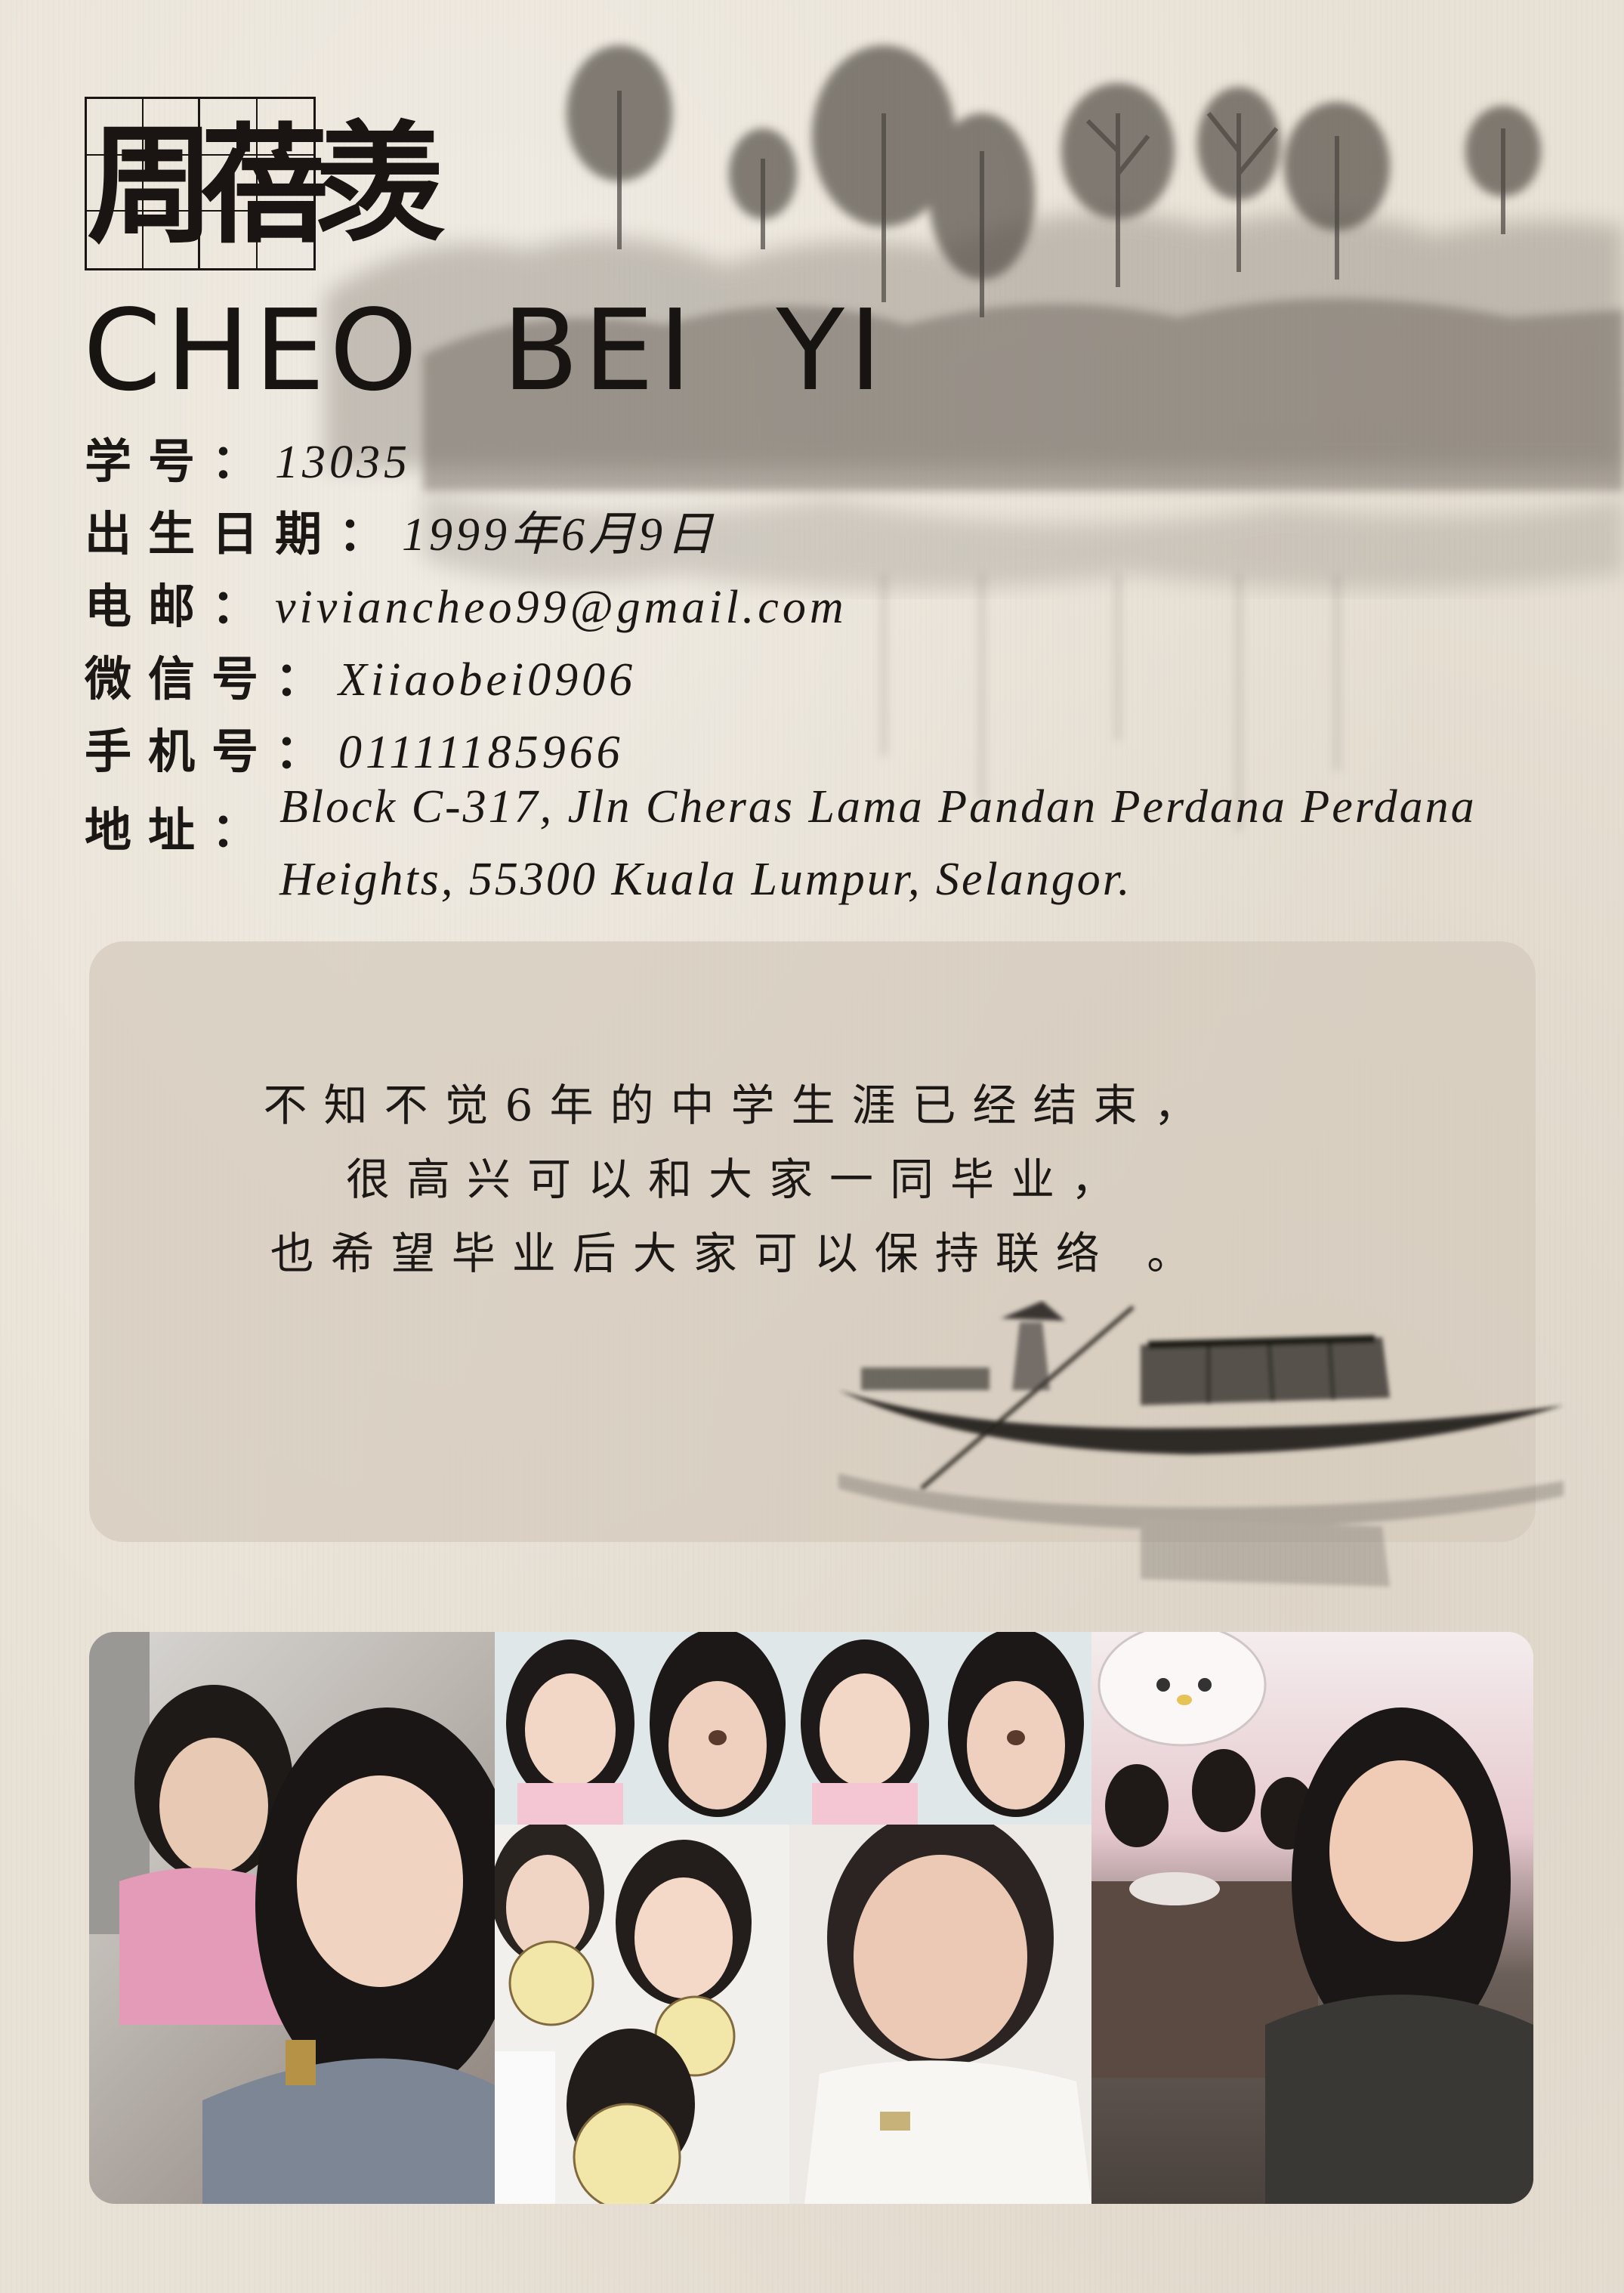 The height and width of the screenshot is (2293, 1624). Describe the element at coordinates (343, 462) in the screenshot. I see `info-value: 13035` at that location.